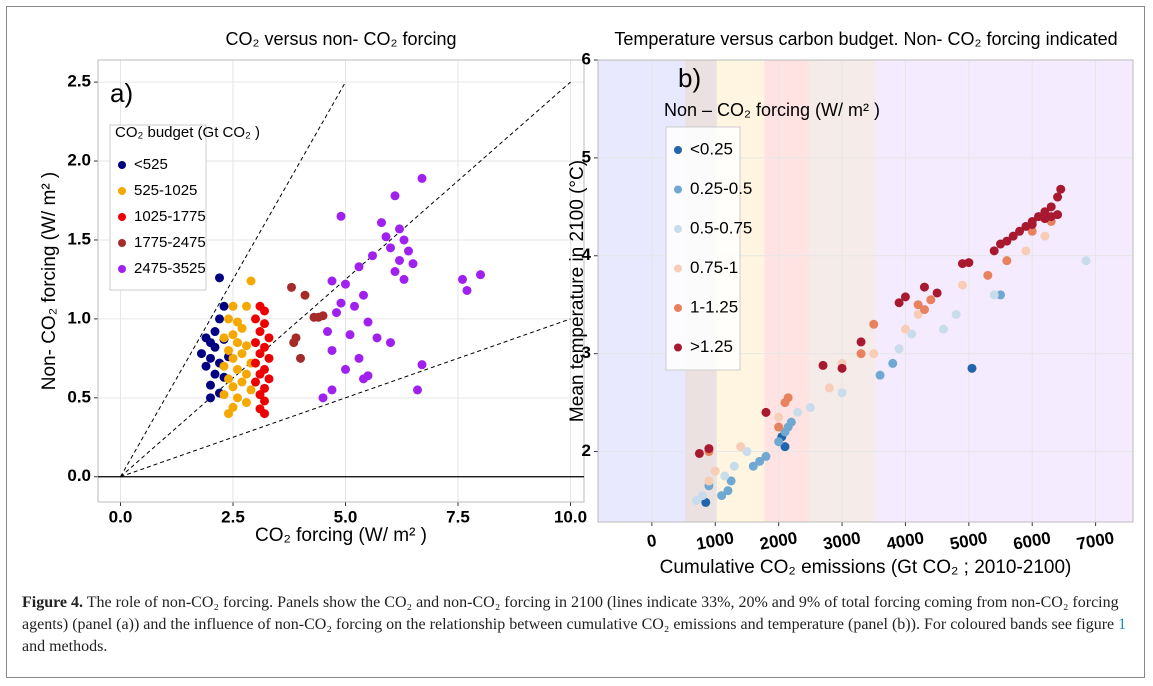 The height and width of the screenshot is (686, 1153). What do you see at coordinates (586, 352) in the screenshot?
I see `y-tick-label: 3` at bounding box center [586, 352].